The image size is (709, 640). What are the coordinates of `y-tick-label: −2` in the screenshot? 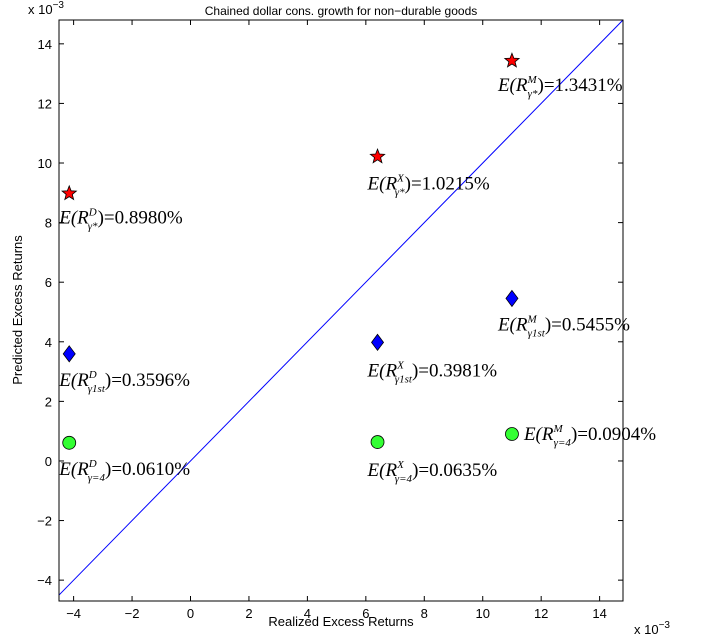 It's located at (44, 521).